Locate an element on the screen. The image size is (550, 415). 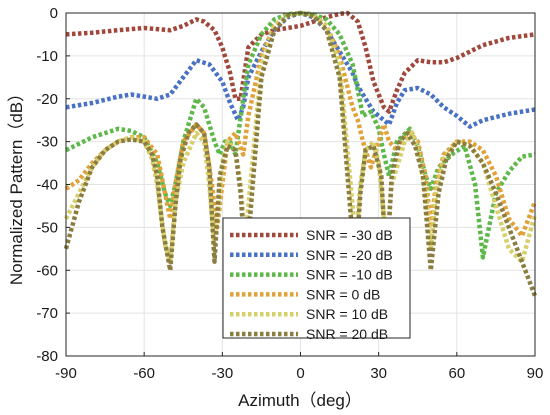
legend-box is located at coordinates (316, 278).